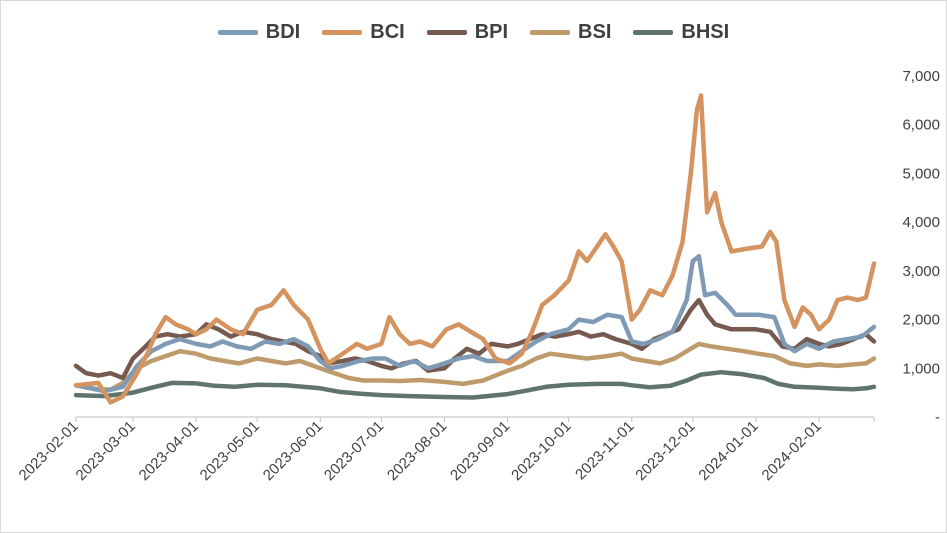  I want to click on series-line-bsi, so click(475, 366).